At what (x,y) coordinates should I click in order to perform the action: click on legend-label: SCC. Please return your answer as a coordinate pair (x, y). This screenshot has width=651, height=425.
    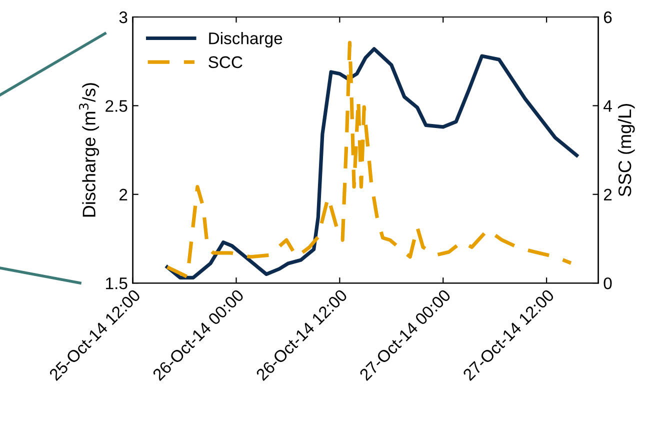
    Looking at the image, I should click on (225, 62).